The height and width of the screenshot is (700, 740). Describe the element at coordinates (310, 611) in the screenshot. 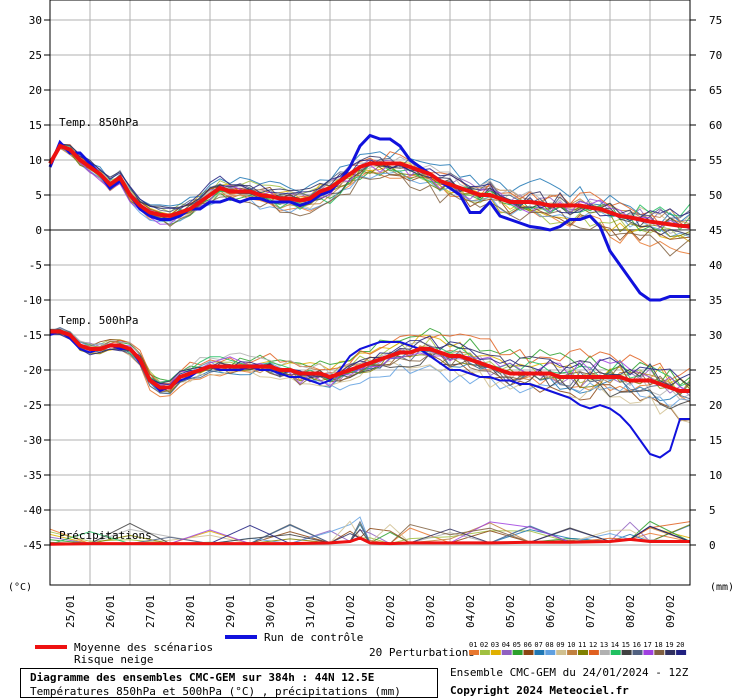

I see `x-tick-label: 31/01` at that location.